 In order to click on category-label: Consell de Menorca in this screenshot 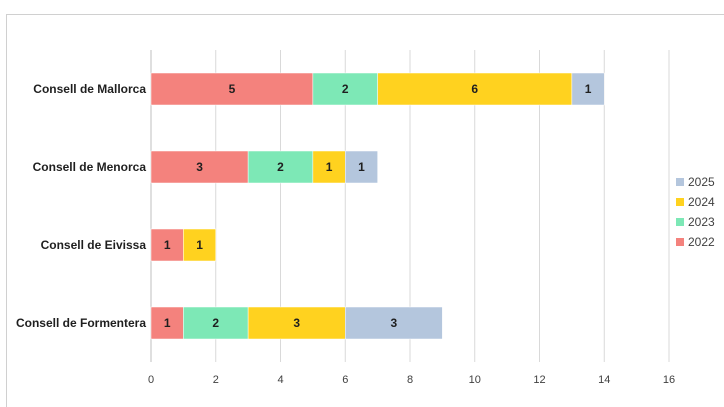, I will do `click(90, 167)`.